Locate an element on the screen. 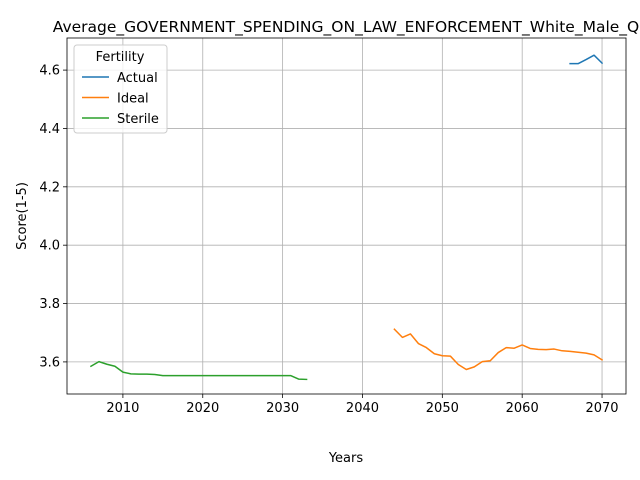  x-tick-label: 2010 is located at coordinates (122, 408).